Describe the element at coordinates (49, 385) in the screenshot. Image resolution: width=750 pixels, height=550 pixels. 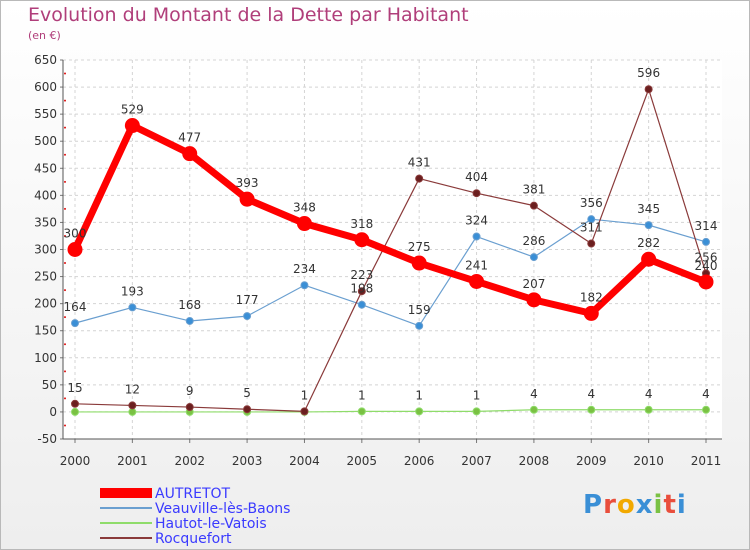
I see `y-tick-label: 50` at that location.